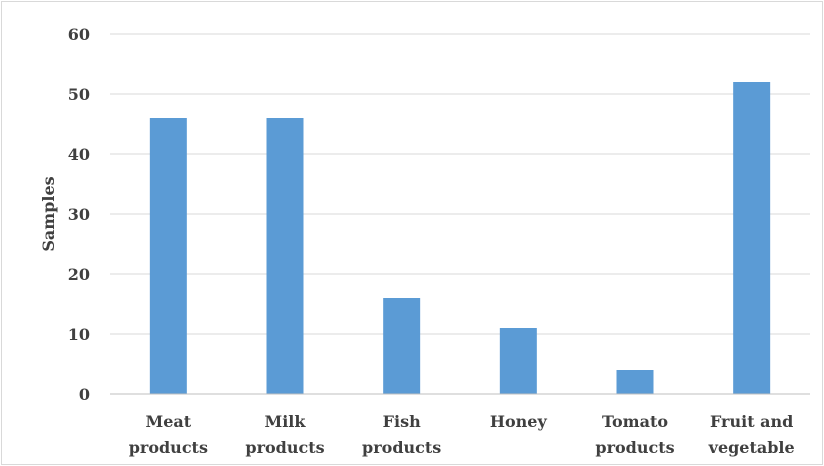 The image size is (824, 466). Describe the element at coordinates (84, 394) in the screenshot. I see `y-tick-label: 0` at that location.